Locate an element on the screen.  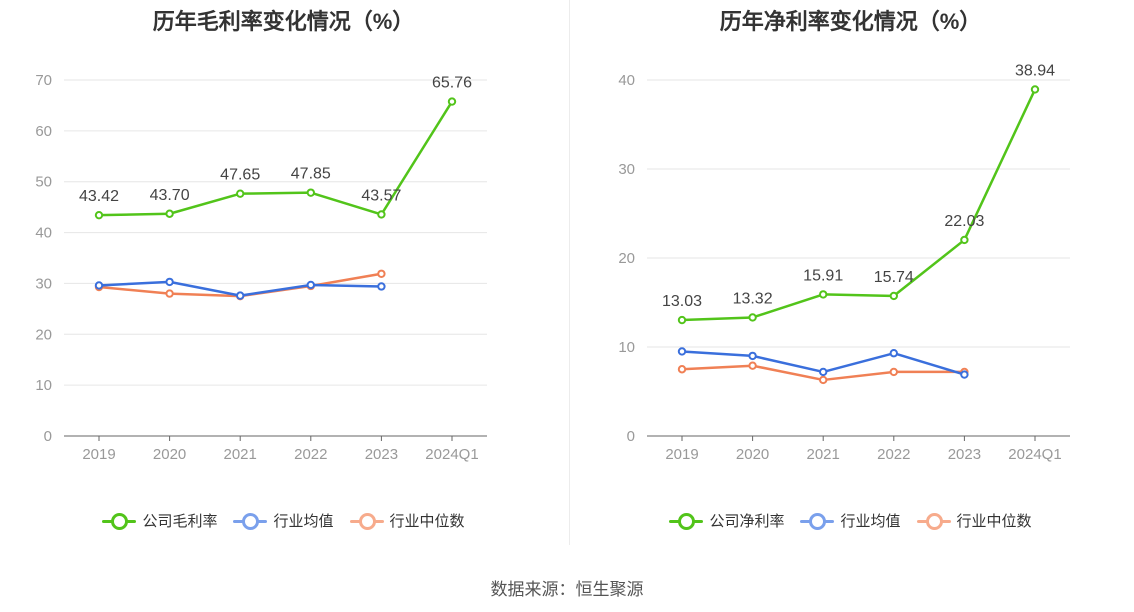
source-note: 数据来源：恒生聚源 is located at coordinates (567, 589).